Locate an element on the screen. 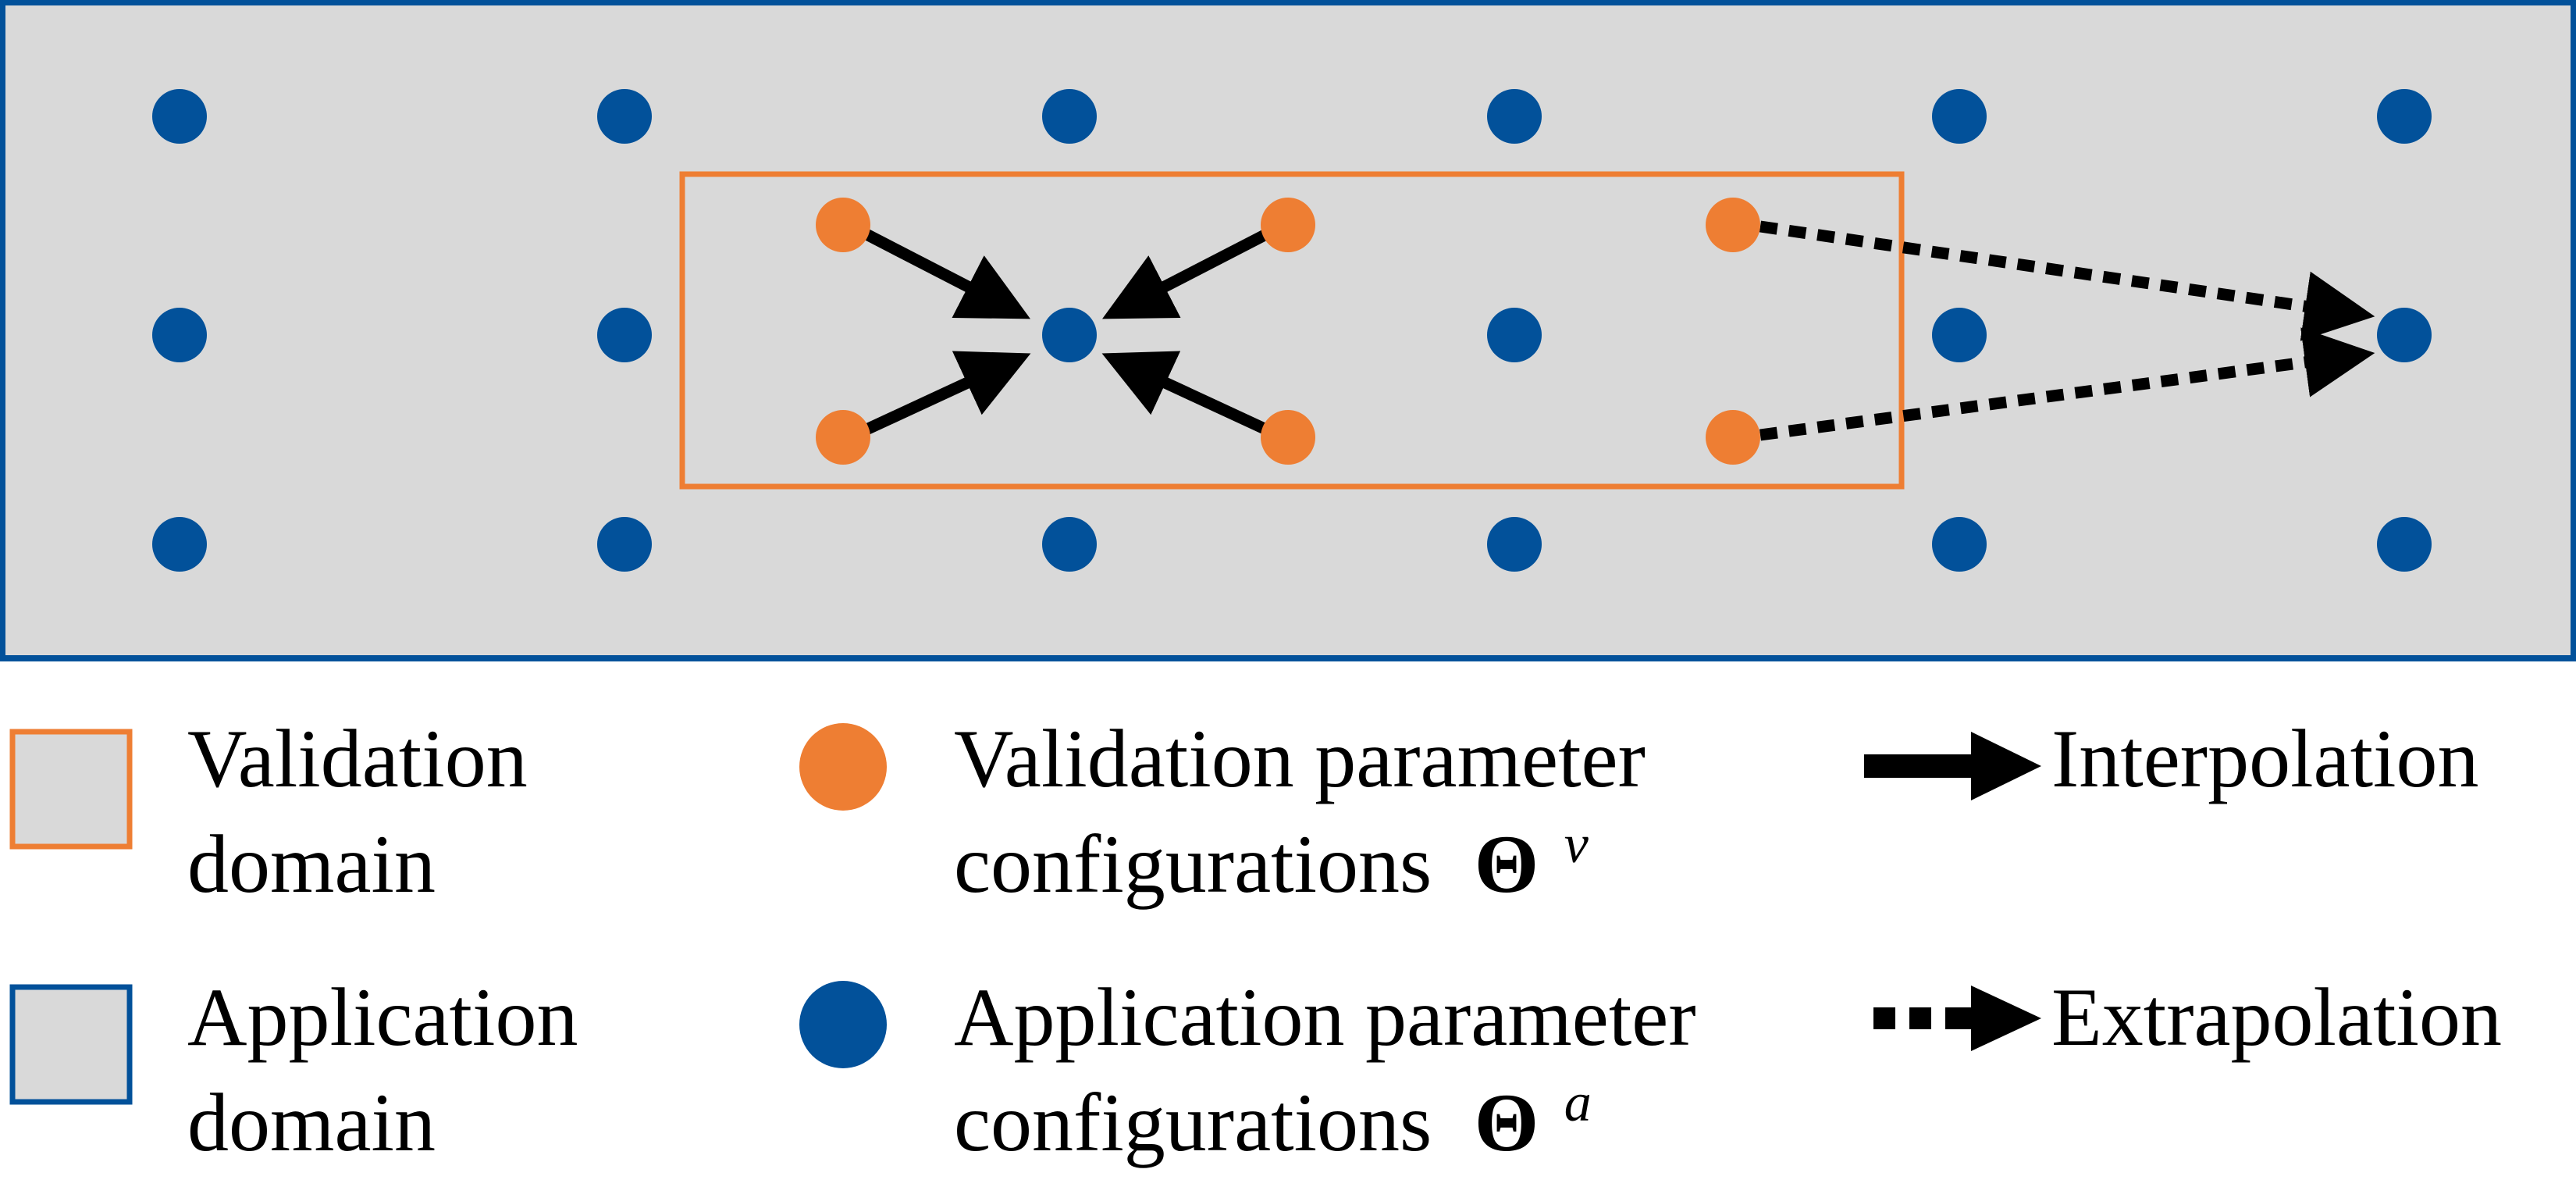 The width and height of the screenshot is (2576, 1187). validation-points is located at coordinates (1288, 331).